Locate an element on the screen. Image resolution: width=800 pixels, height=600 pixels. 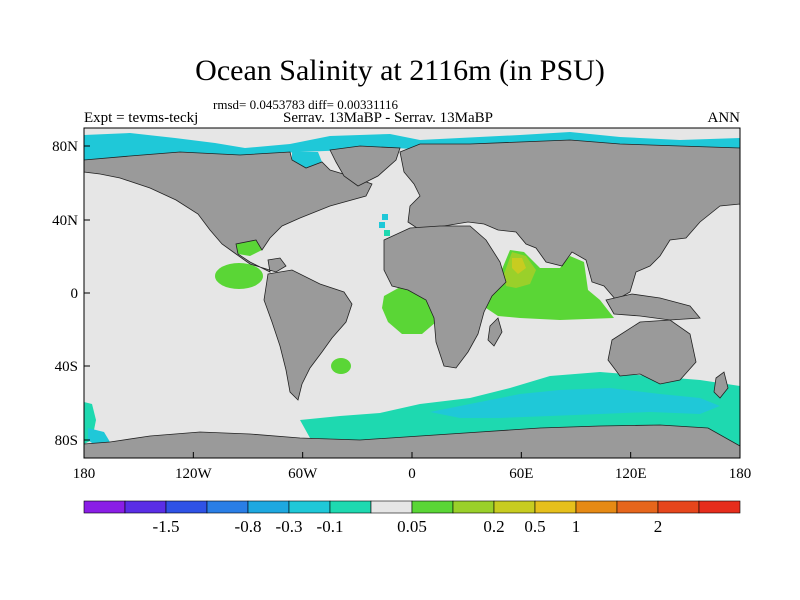
south-america is located at coordinates (308, 335).